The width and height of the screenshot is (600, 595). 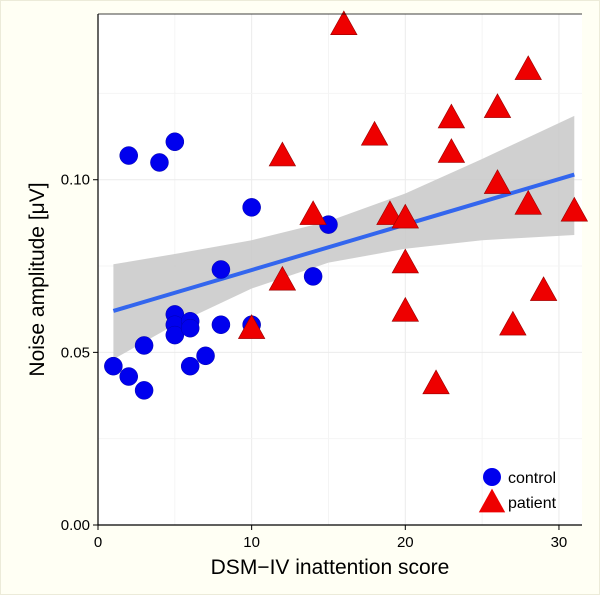 I want to click on legend-label-control: control, so click(x=532, y=478).